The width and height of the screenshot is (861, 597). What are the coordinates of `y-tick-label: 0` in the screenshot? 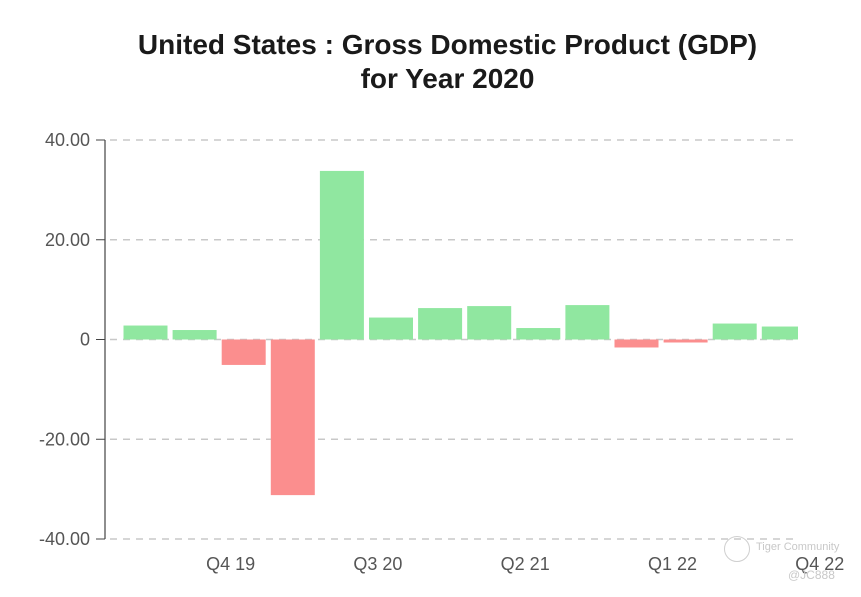 It's located at (85, 340).